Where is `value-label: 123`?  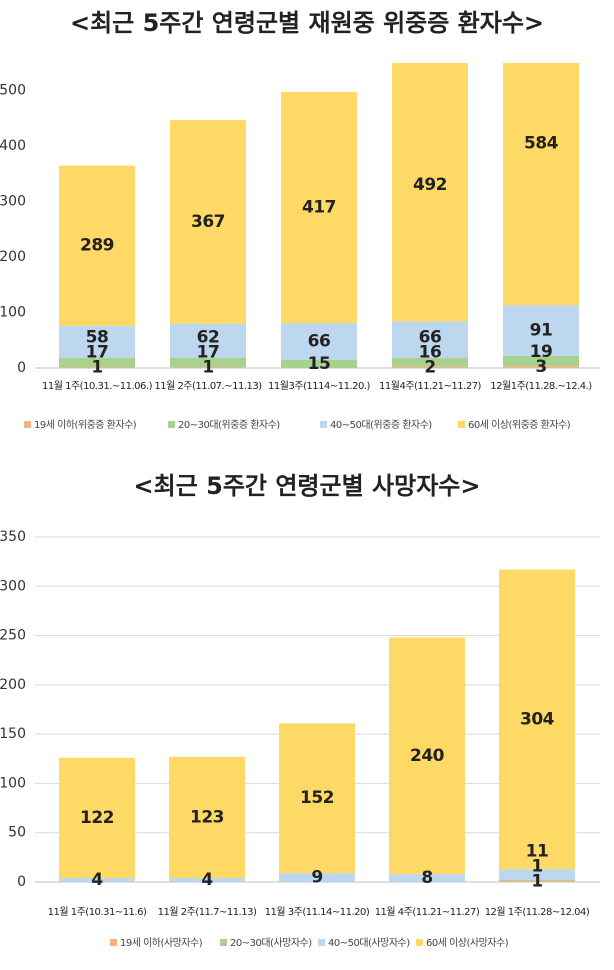 value-label: 123 is located at coordinates (207, 817).